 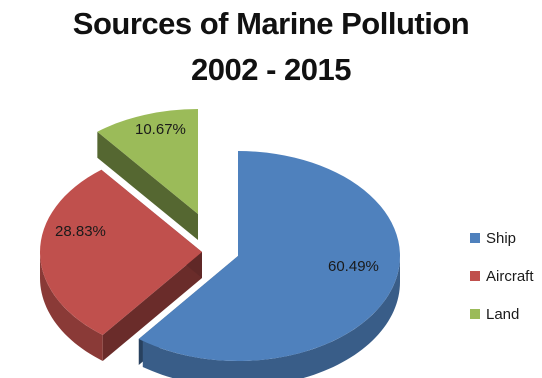 What do you see at coordinates (80, 231) in the screenshot?
I see `data-label-aircraft: 28.83%` at bounding box center [80, 231].